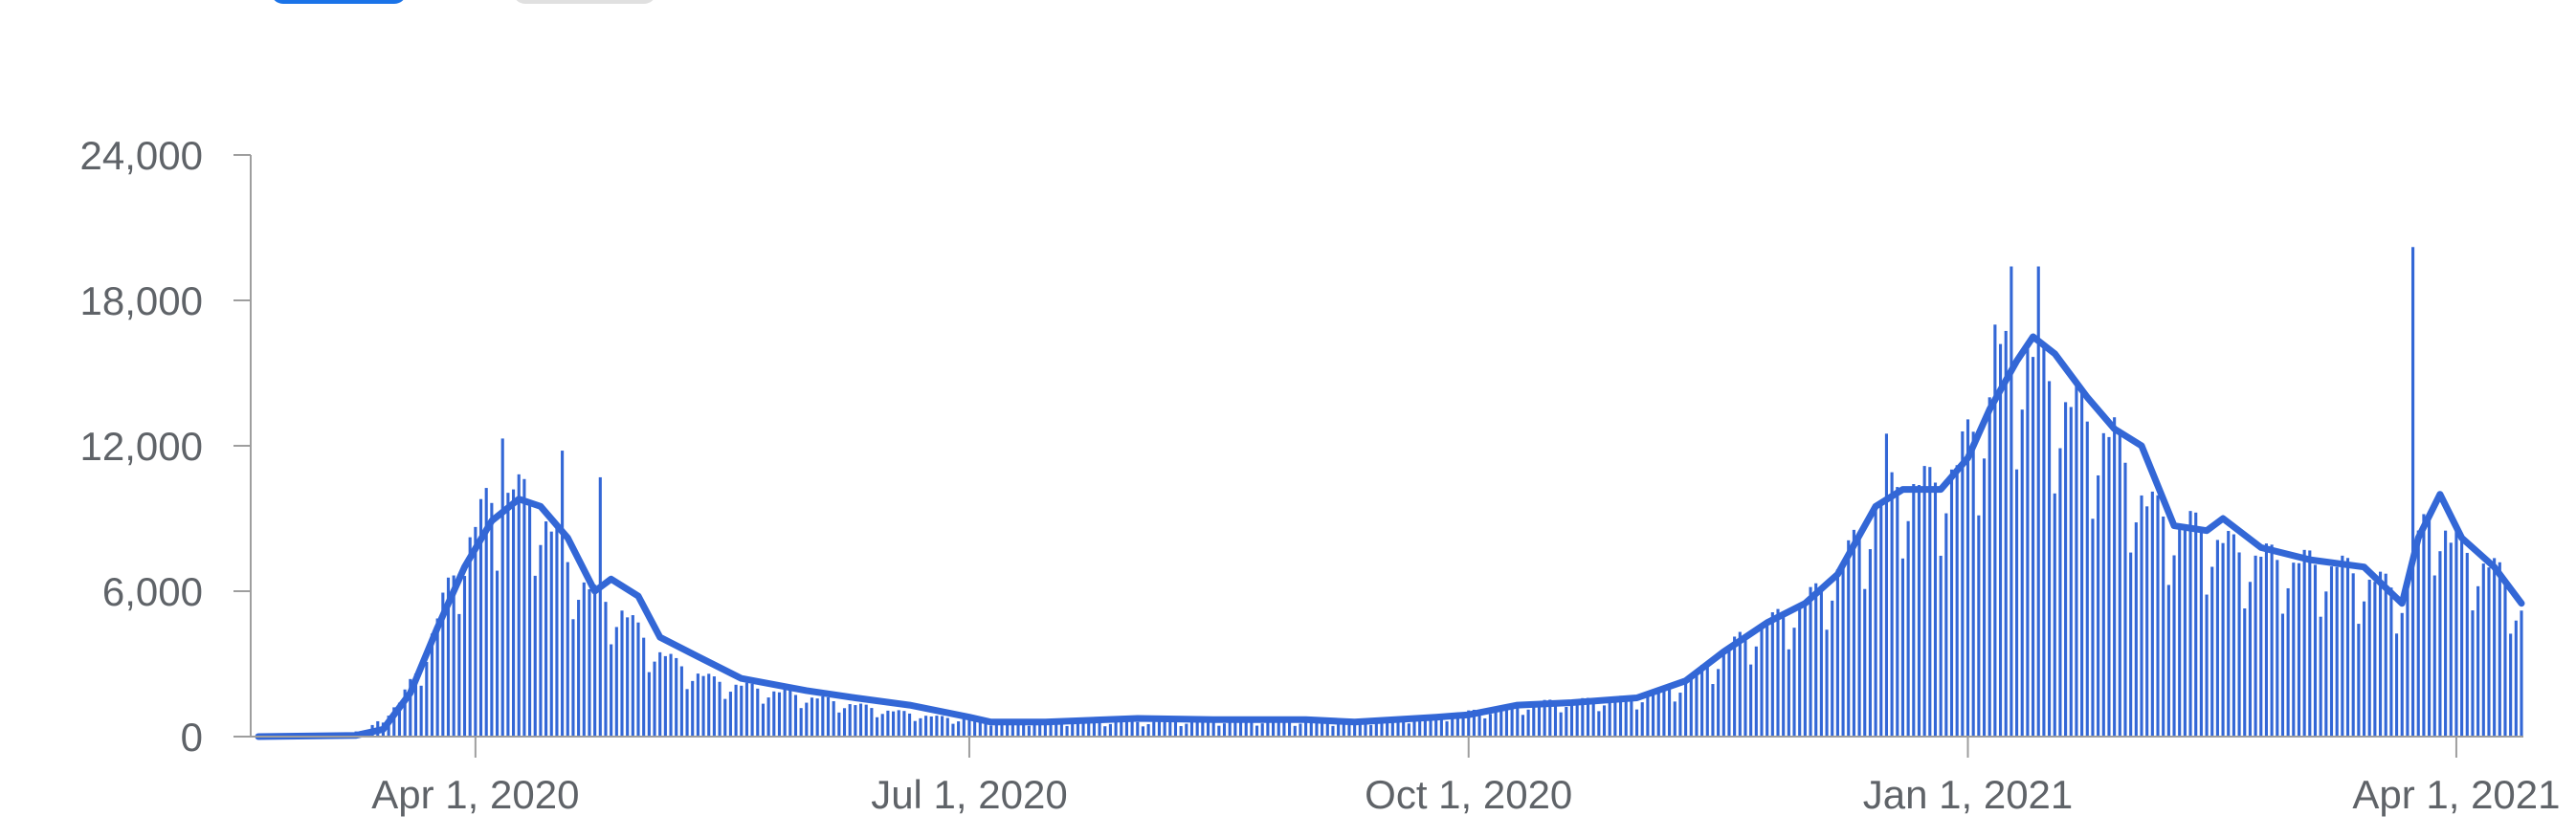 Image resolution: width=2576 pixels, height=838 pixels. I want to click on right-toggle-pill, so click(584, 2).